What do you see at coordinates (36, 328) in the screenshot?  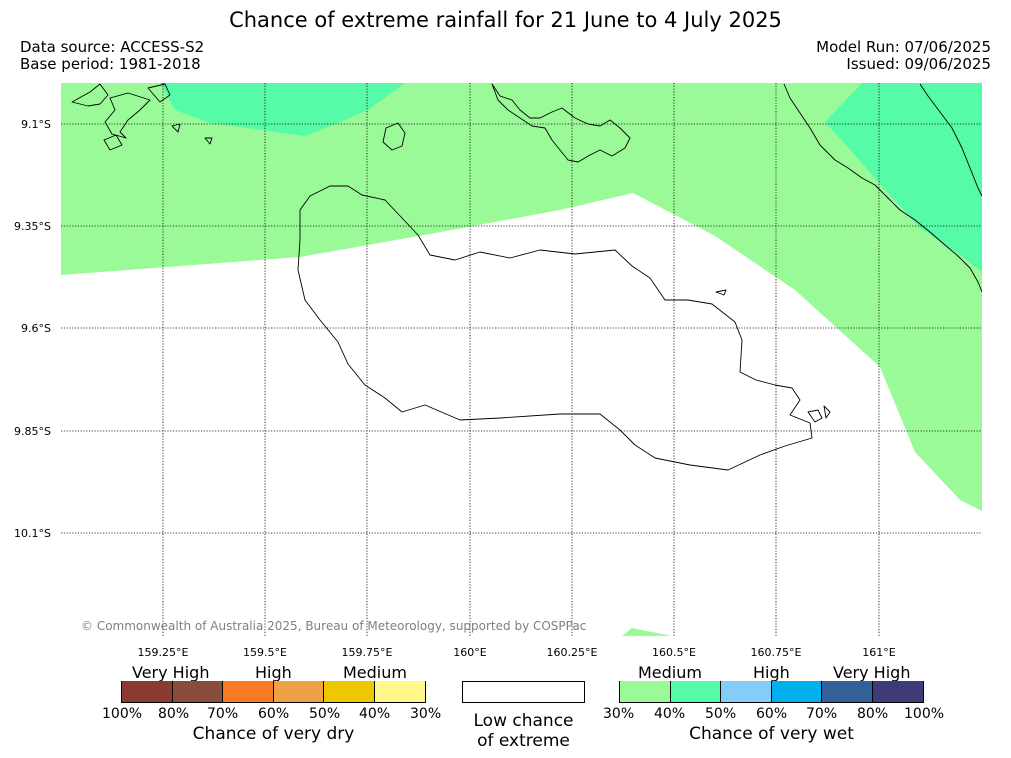 I see `lat-label-9-6: 9.6°S` at bounding box center [36, 328].